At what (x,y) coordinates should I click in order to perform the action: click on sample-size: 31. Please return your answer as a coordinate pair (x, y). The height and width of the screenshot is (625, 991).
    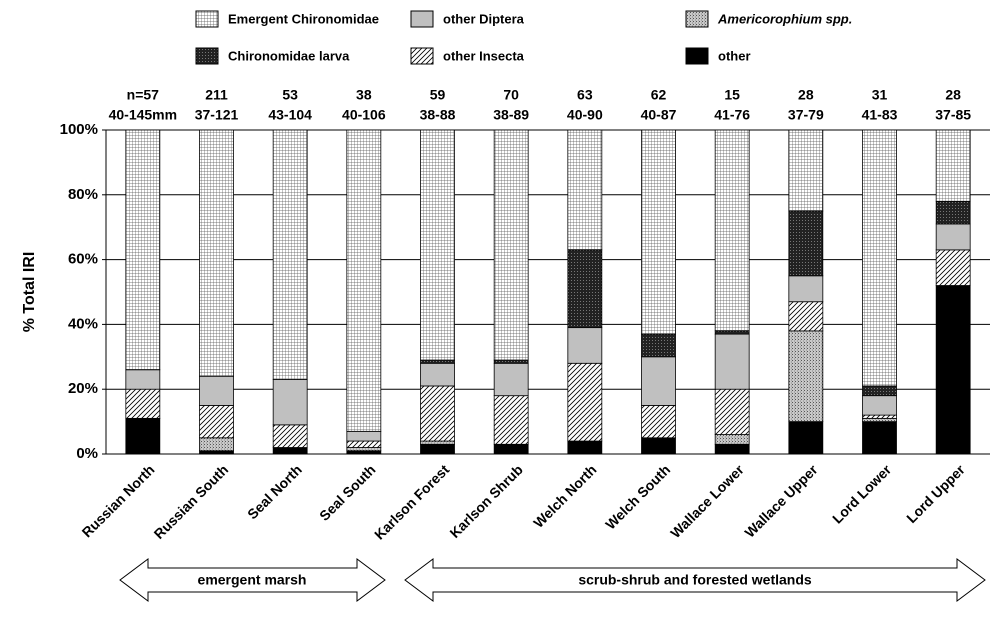
    Looking at the image, I should click on (880, 95).